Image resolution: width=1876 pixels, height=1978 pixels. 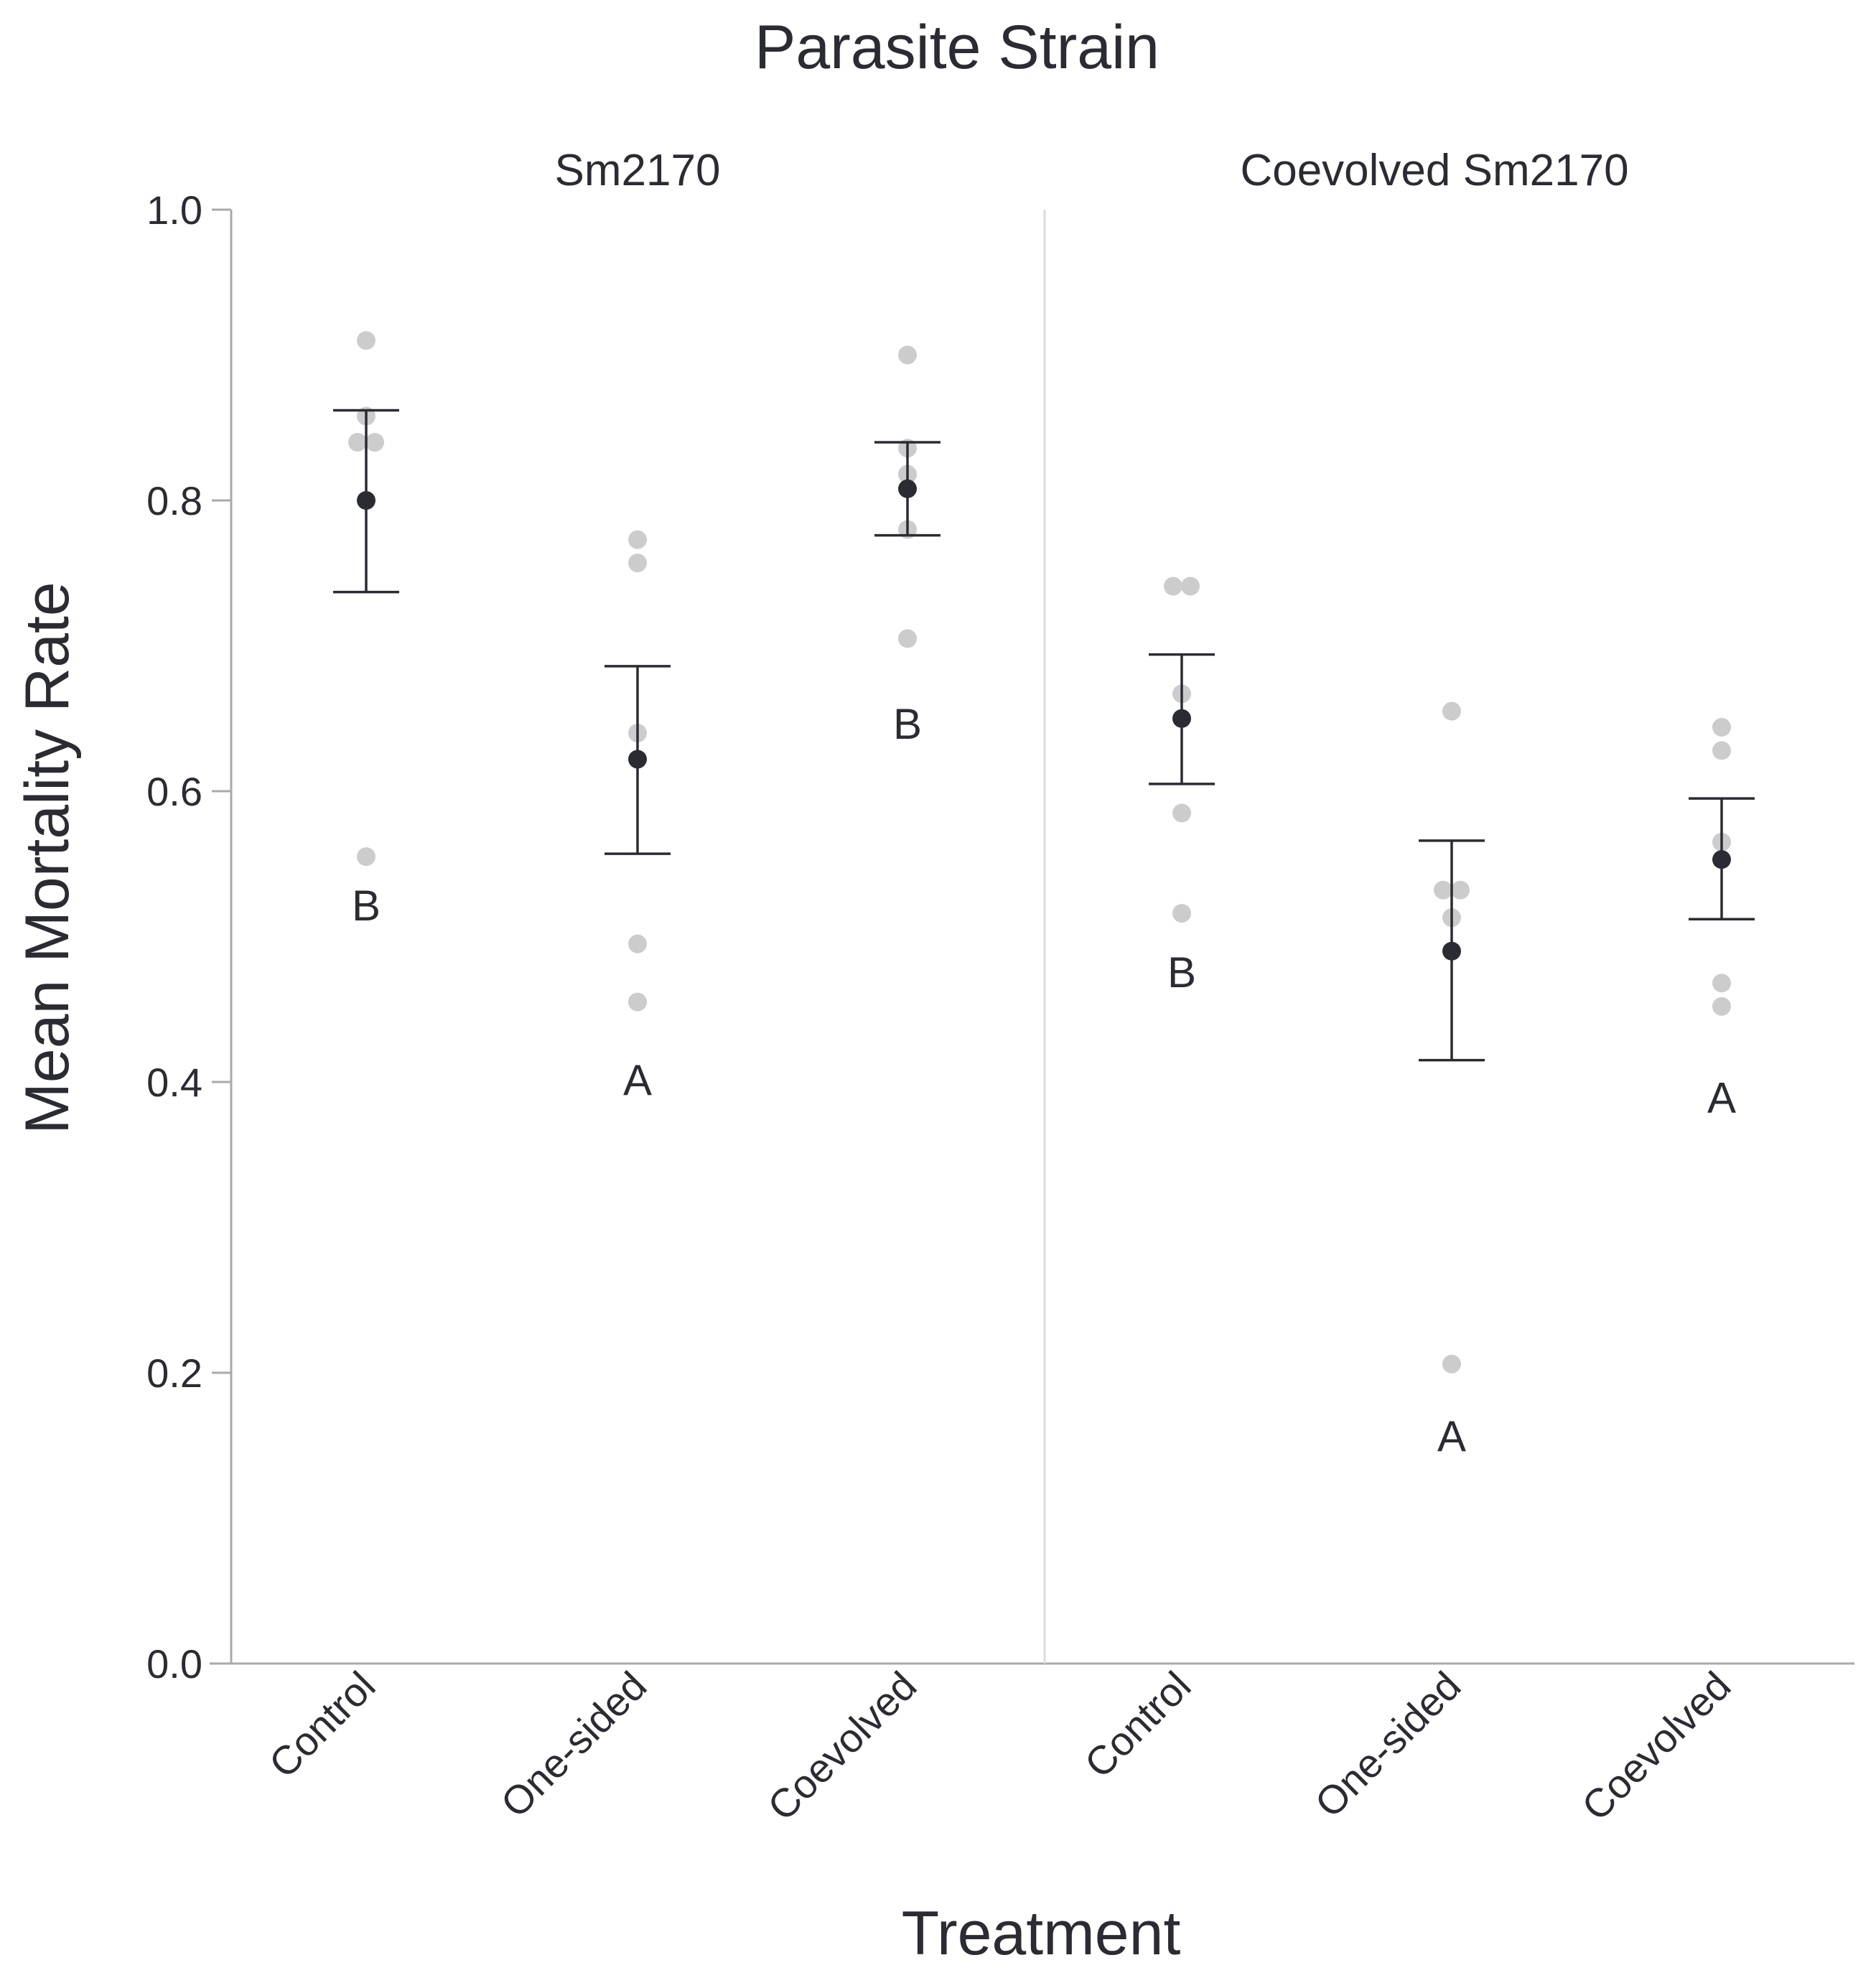 I want to click on panel-title-left: Sm2170, so click(x=638, y=170).